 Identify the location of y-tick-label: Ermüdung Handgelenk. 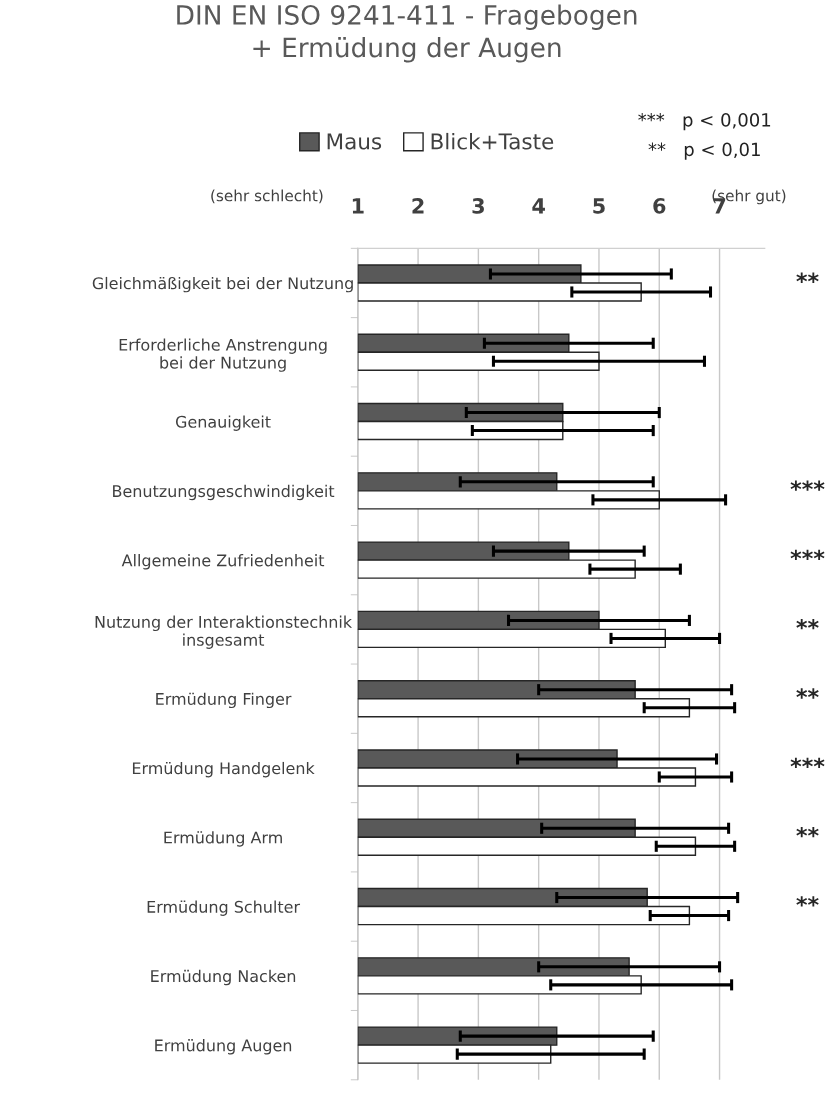
(223, 769).